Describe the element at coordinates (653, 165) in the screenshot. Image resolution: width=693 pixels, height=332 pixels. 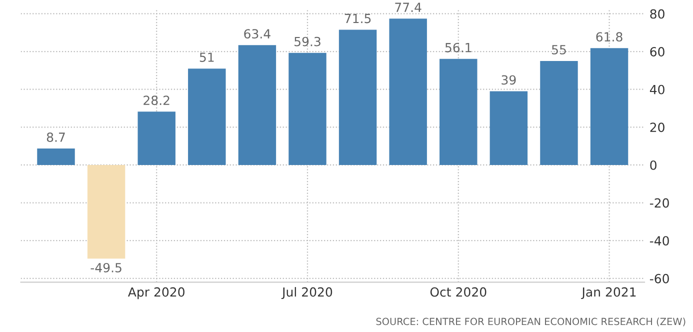
I see `y-tick-label: 0` at that location.